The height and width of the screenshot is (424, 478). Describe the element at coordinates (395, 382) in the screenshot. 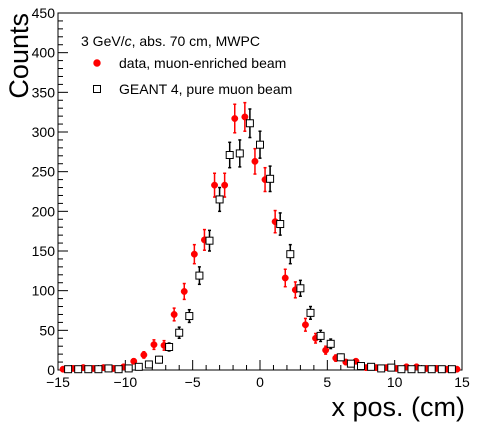

I see `x-tick-label: 10` at that location.